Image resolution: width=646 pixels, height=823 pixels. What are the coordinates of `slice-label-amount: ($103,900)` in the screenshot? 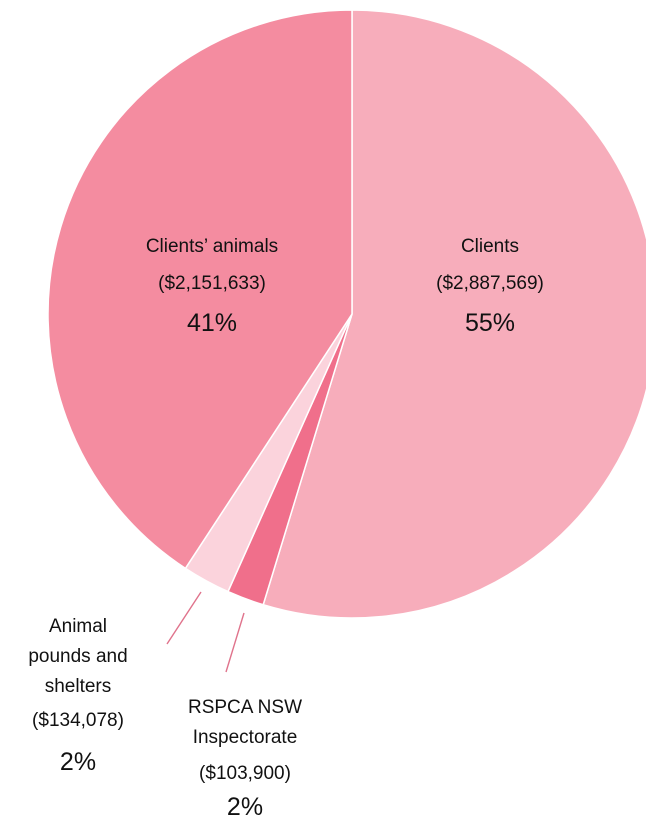 It's located at (245, 773).